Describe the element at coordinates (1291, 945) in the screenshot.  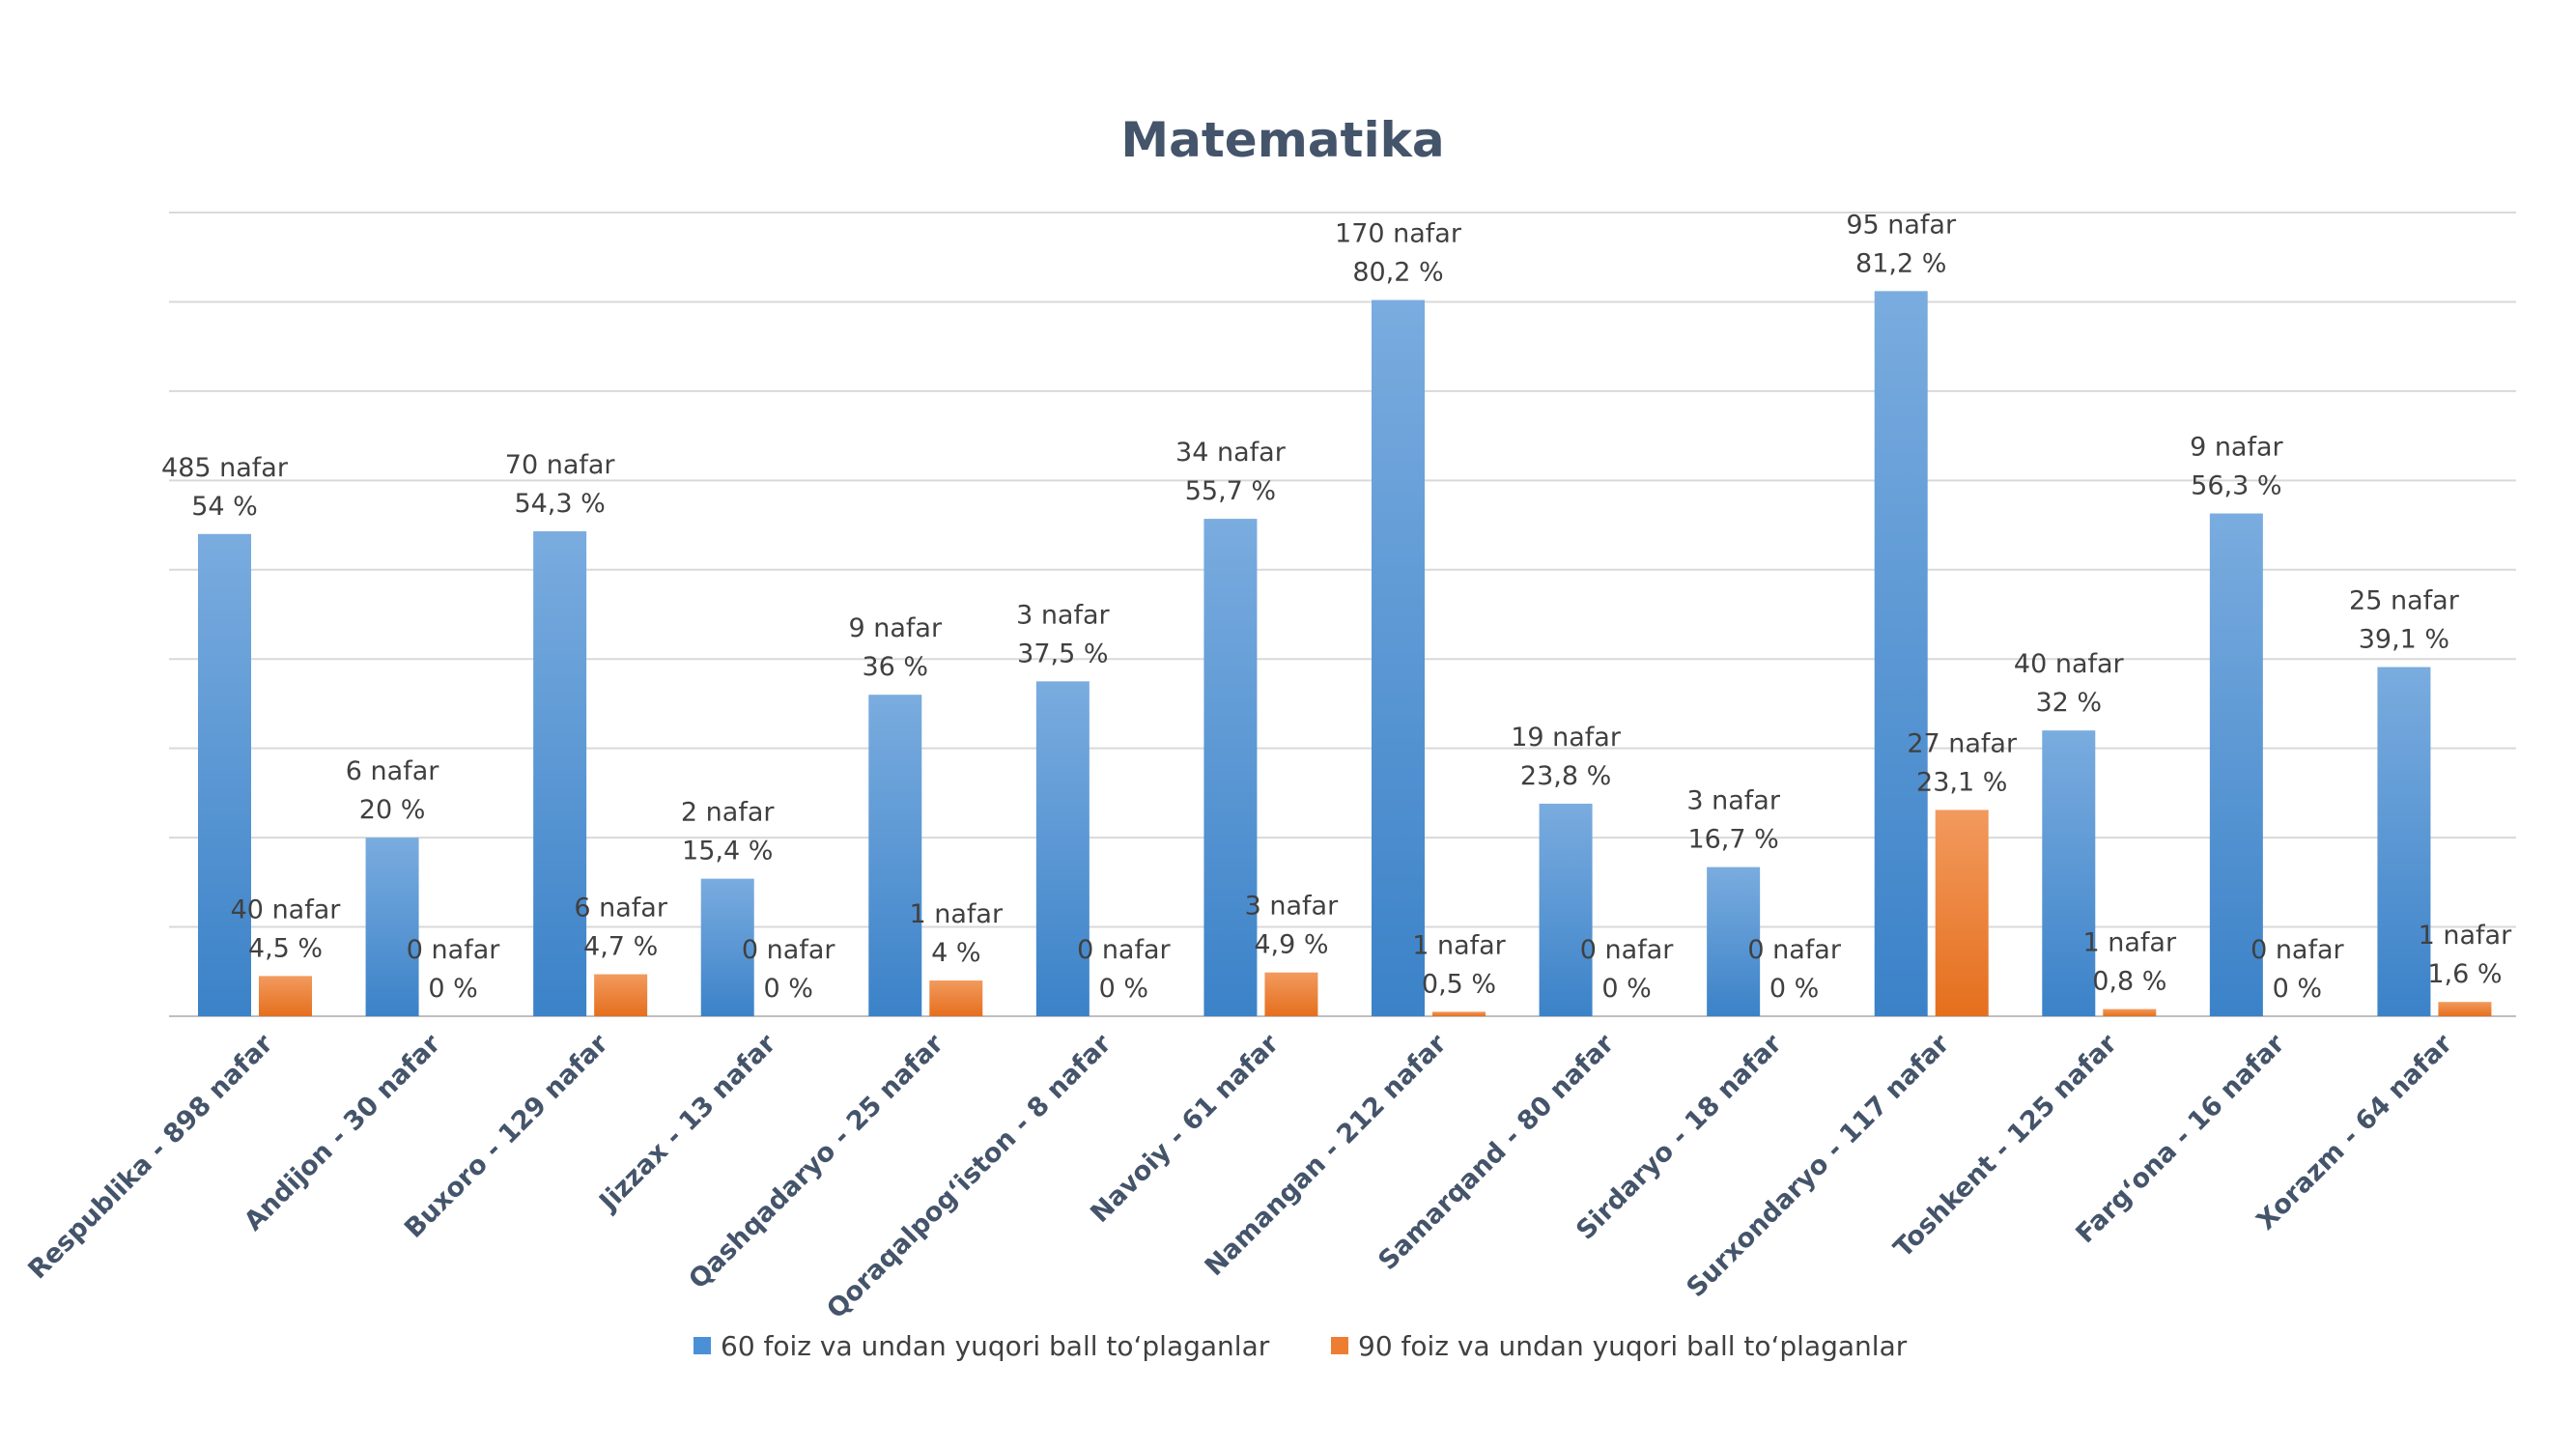
I see `data-label-percent: 4,9 %` at that location.